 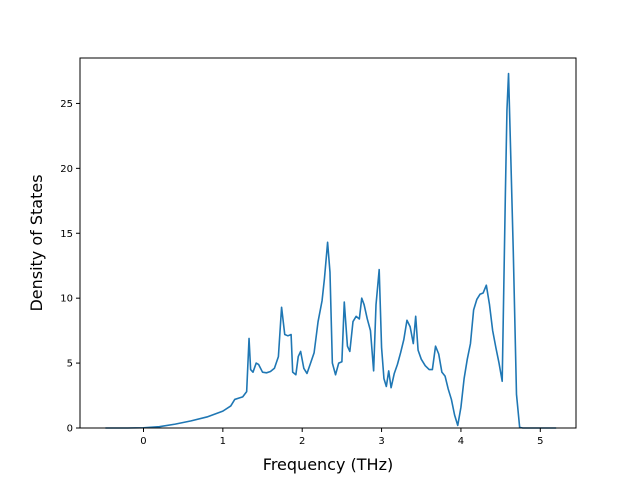 What do you see at coordinates (328, 464) in the screenshot?
I see `x-axis-label: Frequency (THz)` at bounding box center [328, 464].